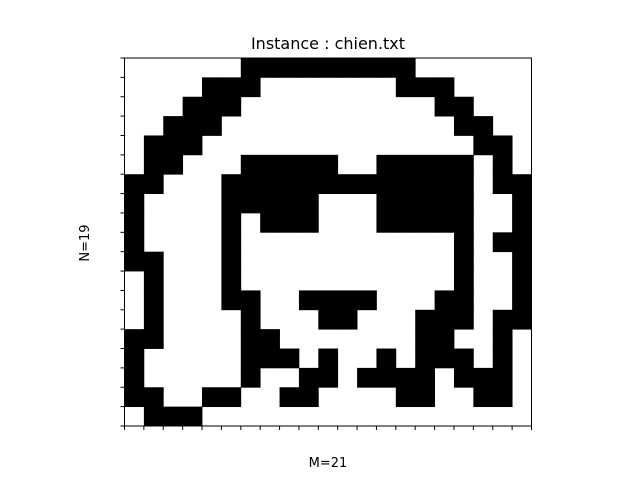 This screenshot has width=640, height=480. Describe the element at coordinates (122, 242) in the screenshot. I see `y-axis-ticks` at that location.